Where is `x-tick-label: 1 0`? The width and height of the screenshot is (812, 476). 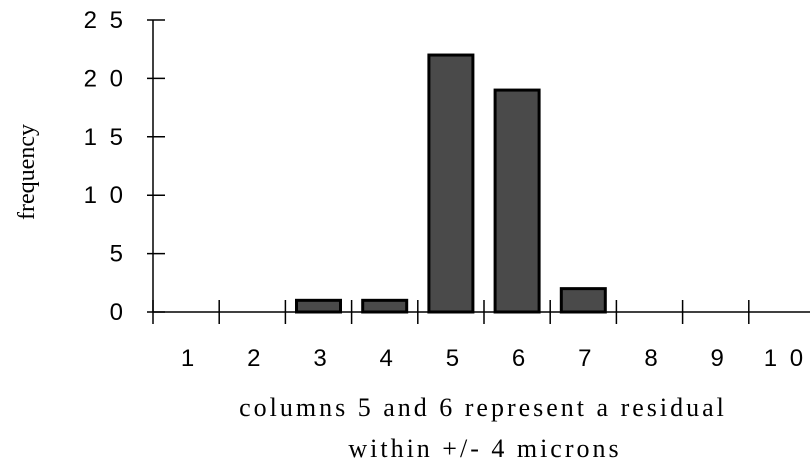 x-tick-label: 1 0 is located at coordinates (785, 358).